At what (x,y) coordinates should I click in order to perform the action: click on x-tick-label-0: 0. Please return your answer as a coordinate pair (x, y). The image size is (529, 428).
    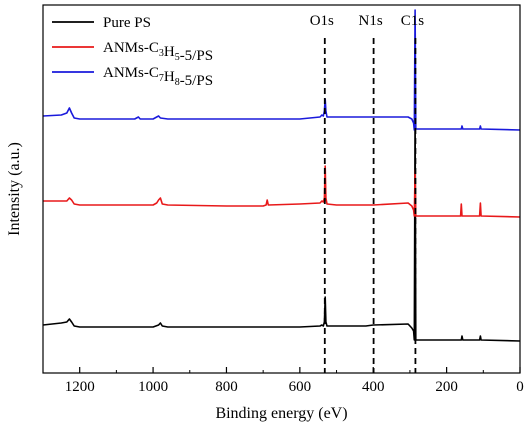
    Looking at the image, I should click on (520, 387).